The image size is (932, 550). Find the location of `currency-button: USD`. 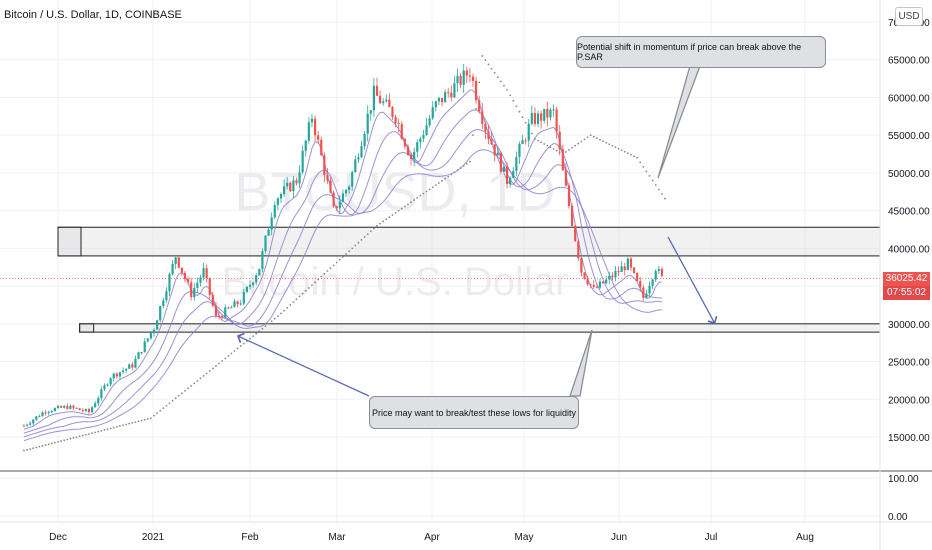

currency-button: USD is located at coordinates (909, 16).